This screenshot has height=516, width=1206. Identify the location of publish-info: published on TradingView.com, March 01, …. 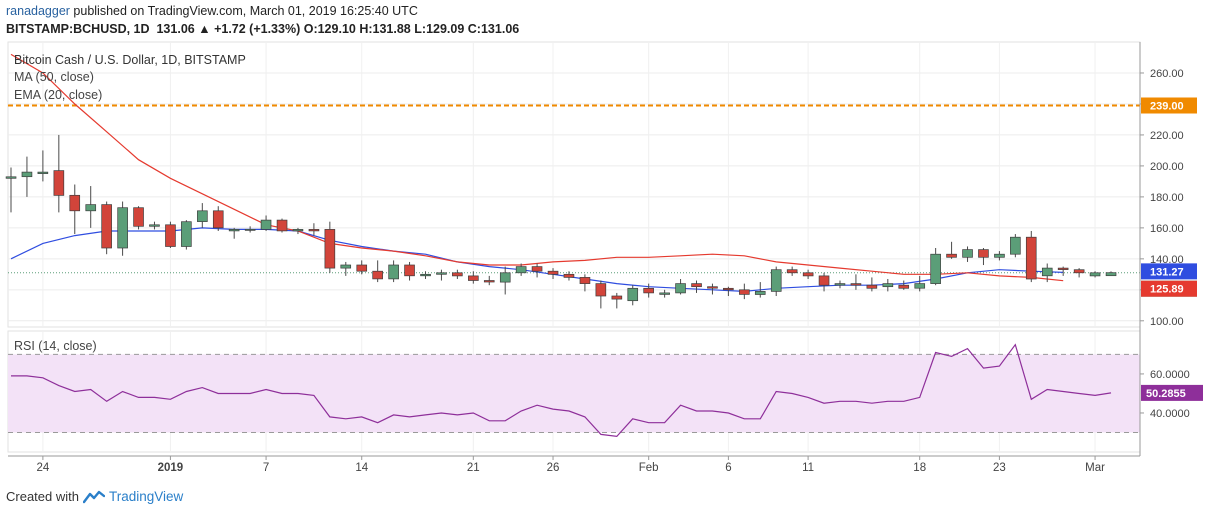
(243, 11).